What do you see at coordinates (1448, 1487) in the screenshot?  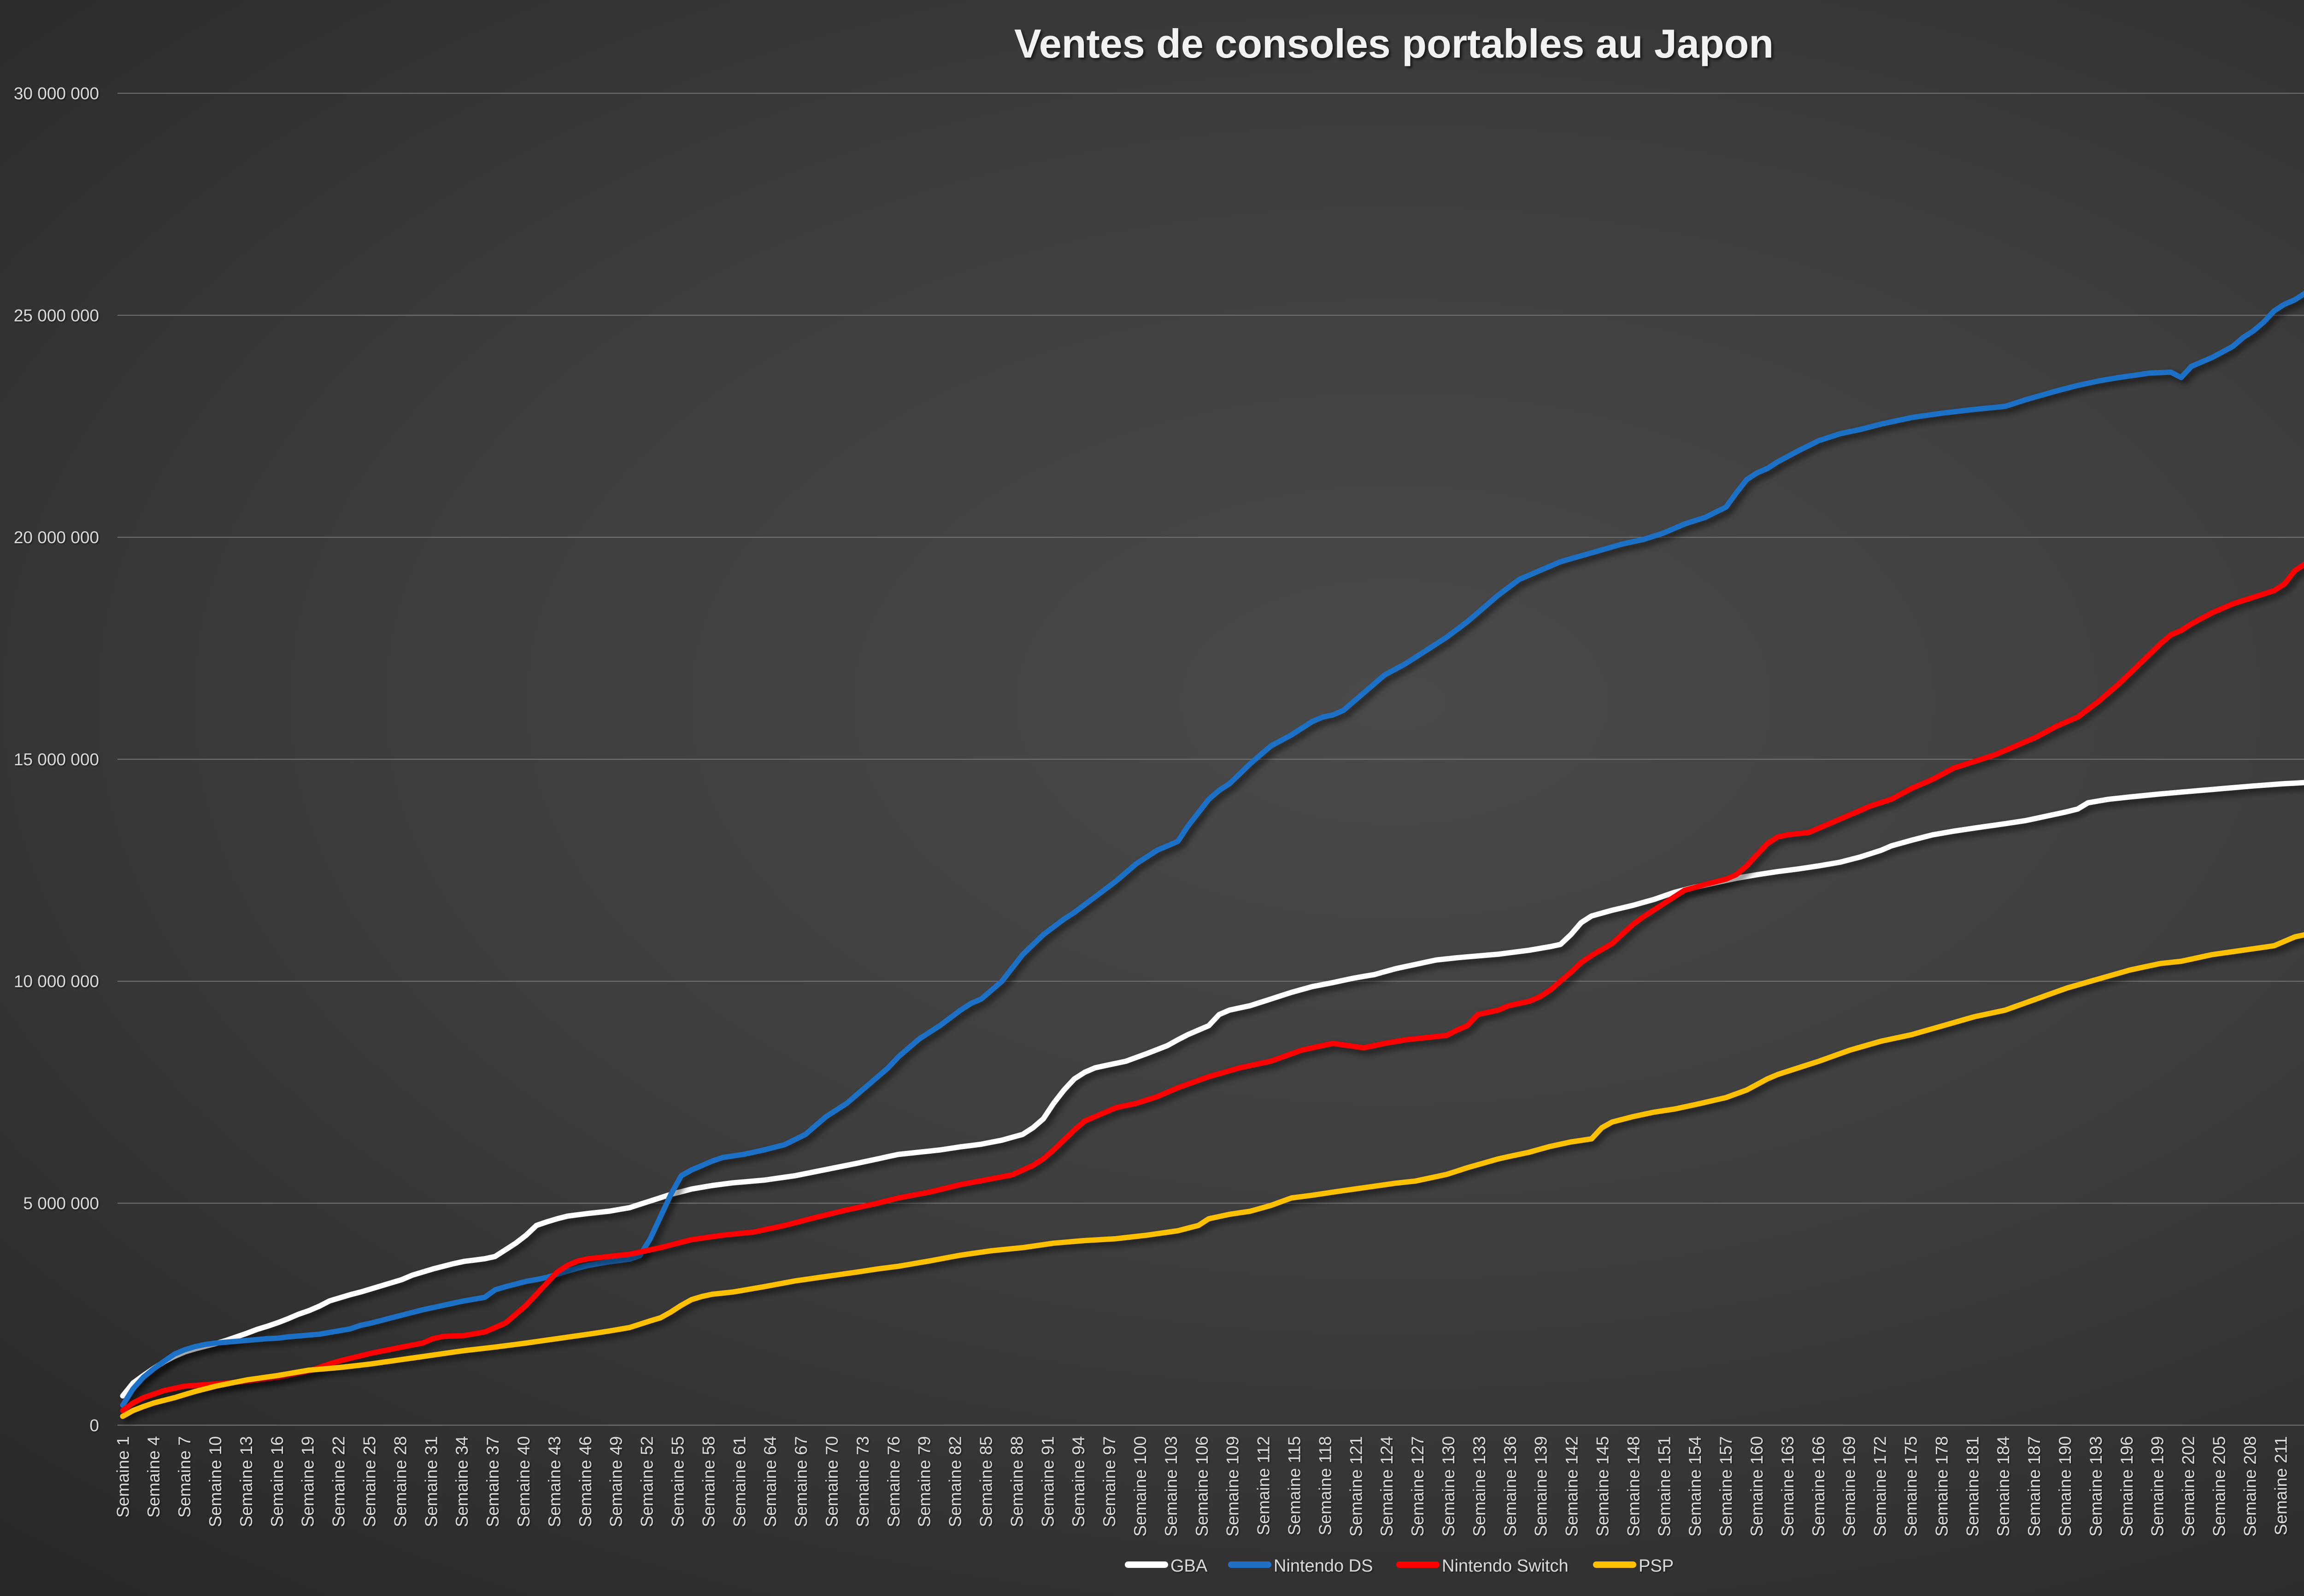 I see `svg-text: Semaine 130` at bounding box center [1448, 1487].